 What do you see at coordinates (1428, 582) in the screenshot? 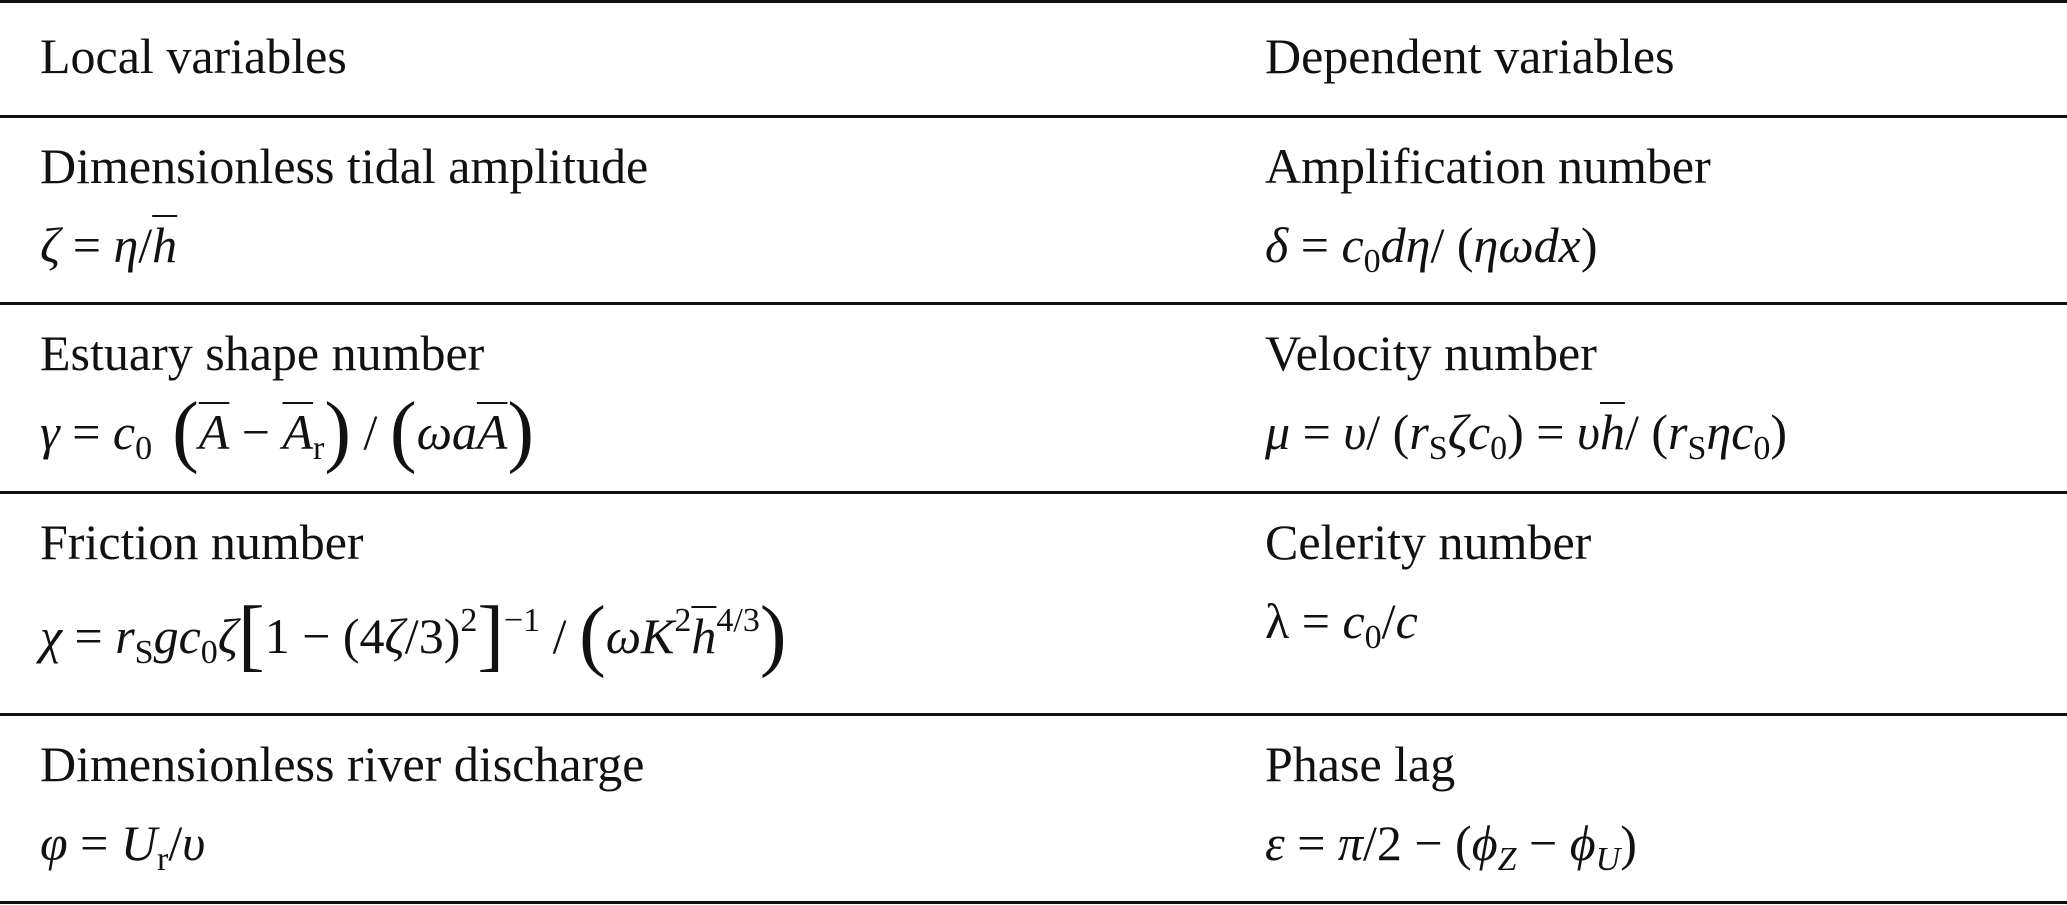
I see `dependent-variable-cell: Celerity number λ = c0/c` at bounding box center [1428, 582].